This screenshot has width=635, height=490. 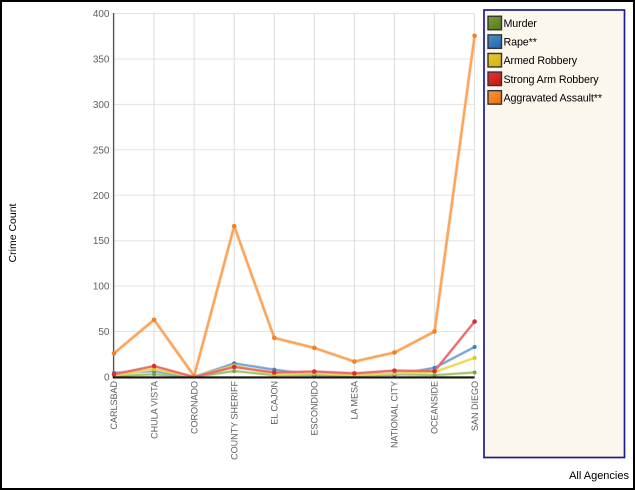 What do you see at coordinates (194, 407) in the screenshot?
I see `svg-text: CORONADO` at bounding box center [194, 407].